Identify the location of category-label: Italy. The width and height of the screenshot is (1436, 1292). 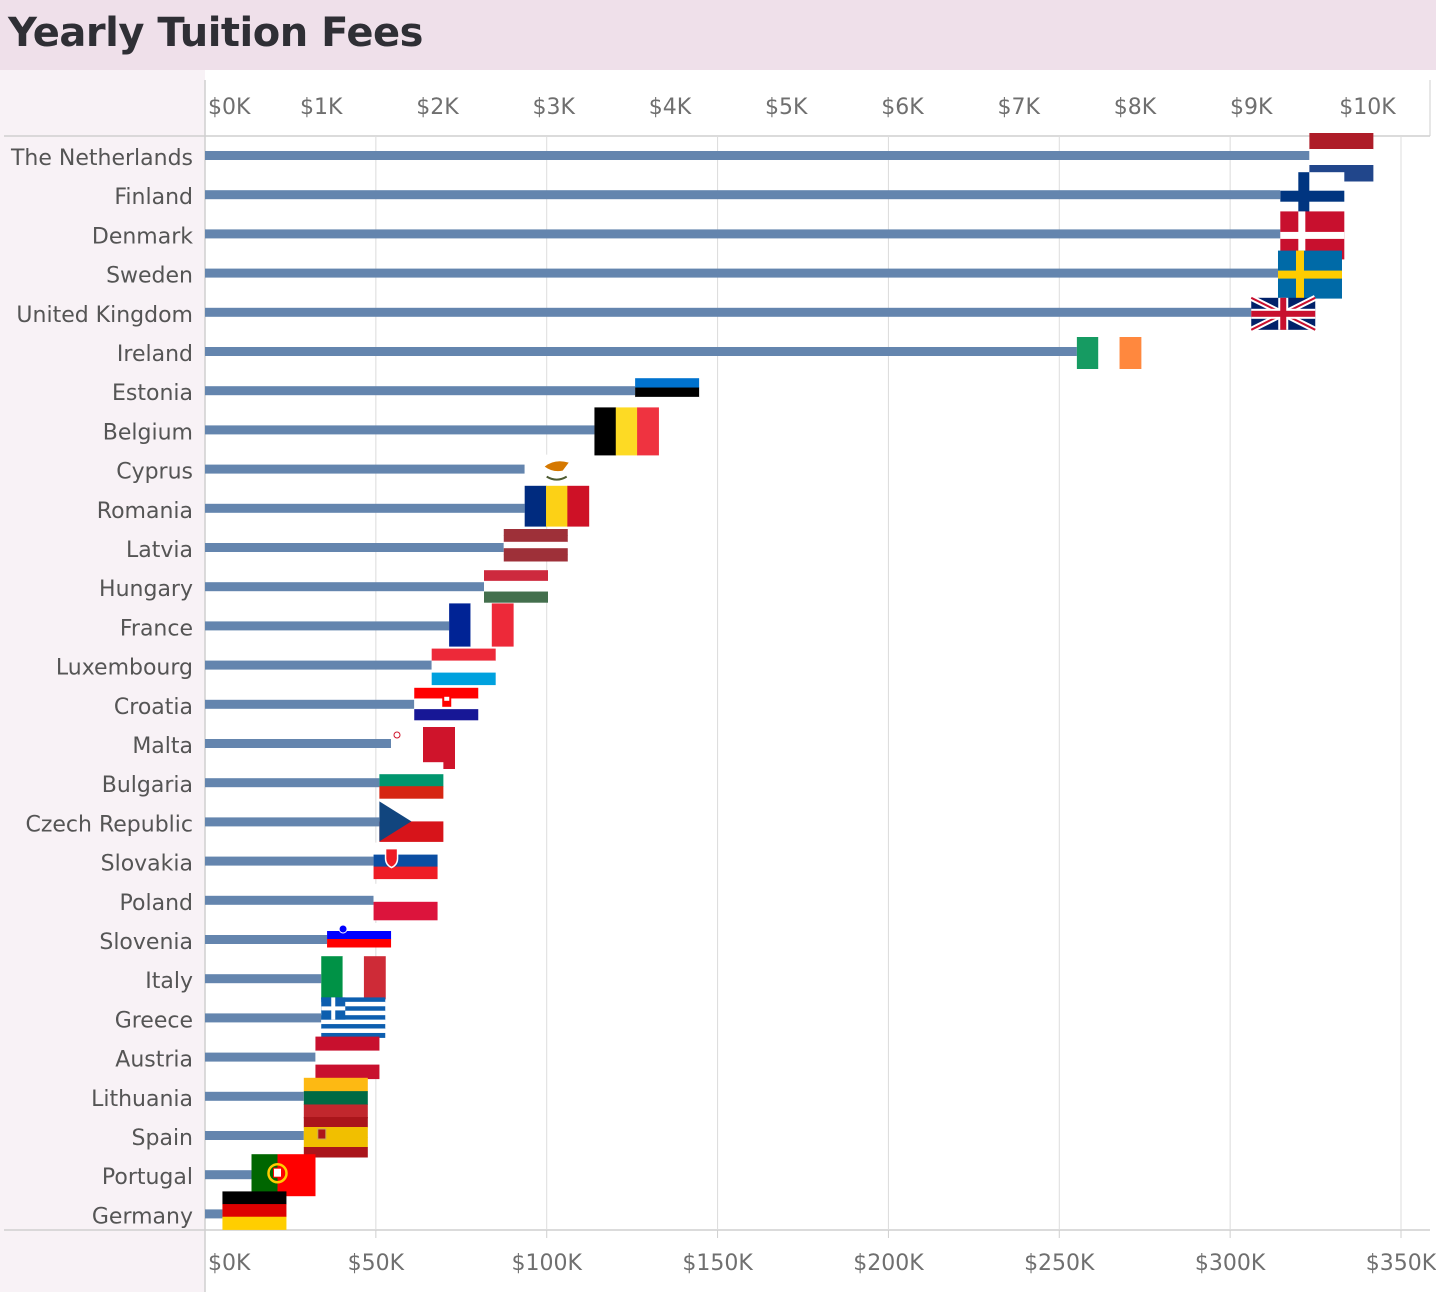
(169, 981).